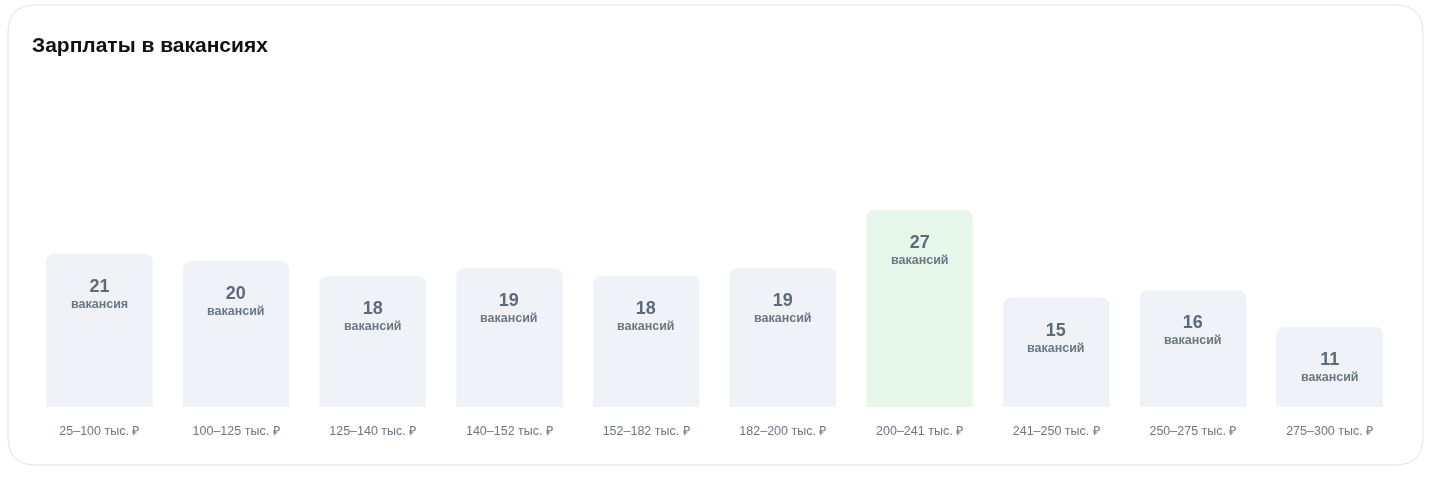 The image size is (1446, 482). I want to click on x-tick-label: 140–152 тыс. ₽, so click(509, 430).